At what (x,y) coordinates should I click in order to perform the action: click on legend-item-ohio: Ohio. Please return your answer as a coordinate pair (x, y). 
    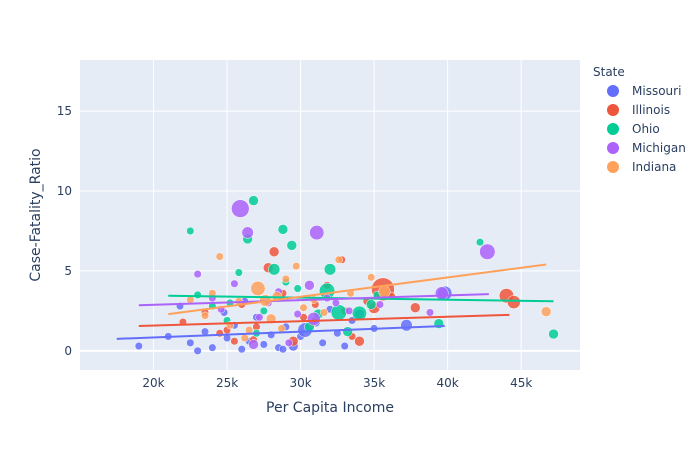
    Looking at the image, I should click on (633, 129).